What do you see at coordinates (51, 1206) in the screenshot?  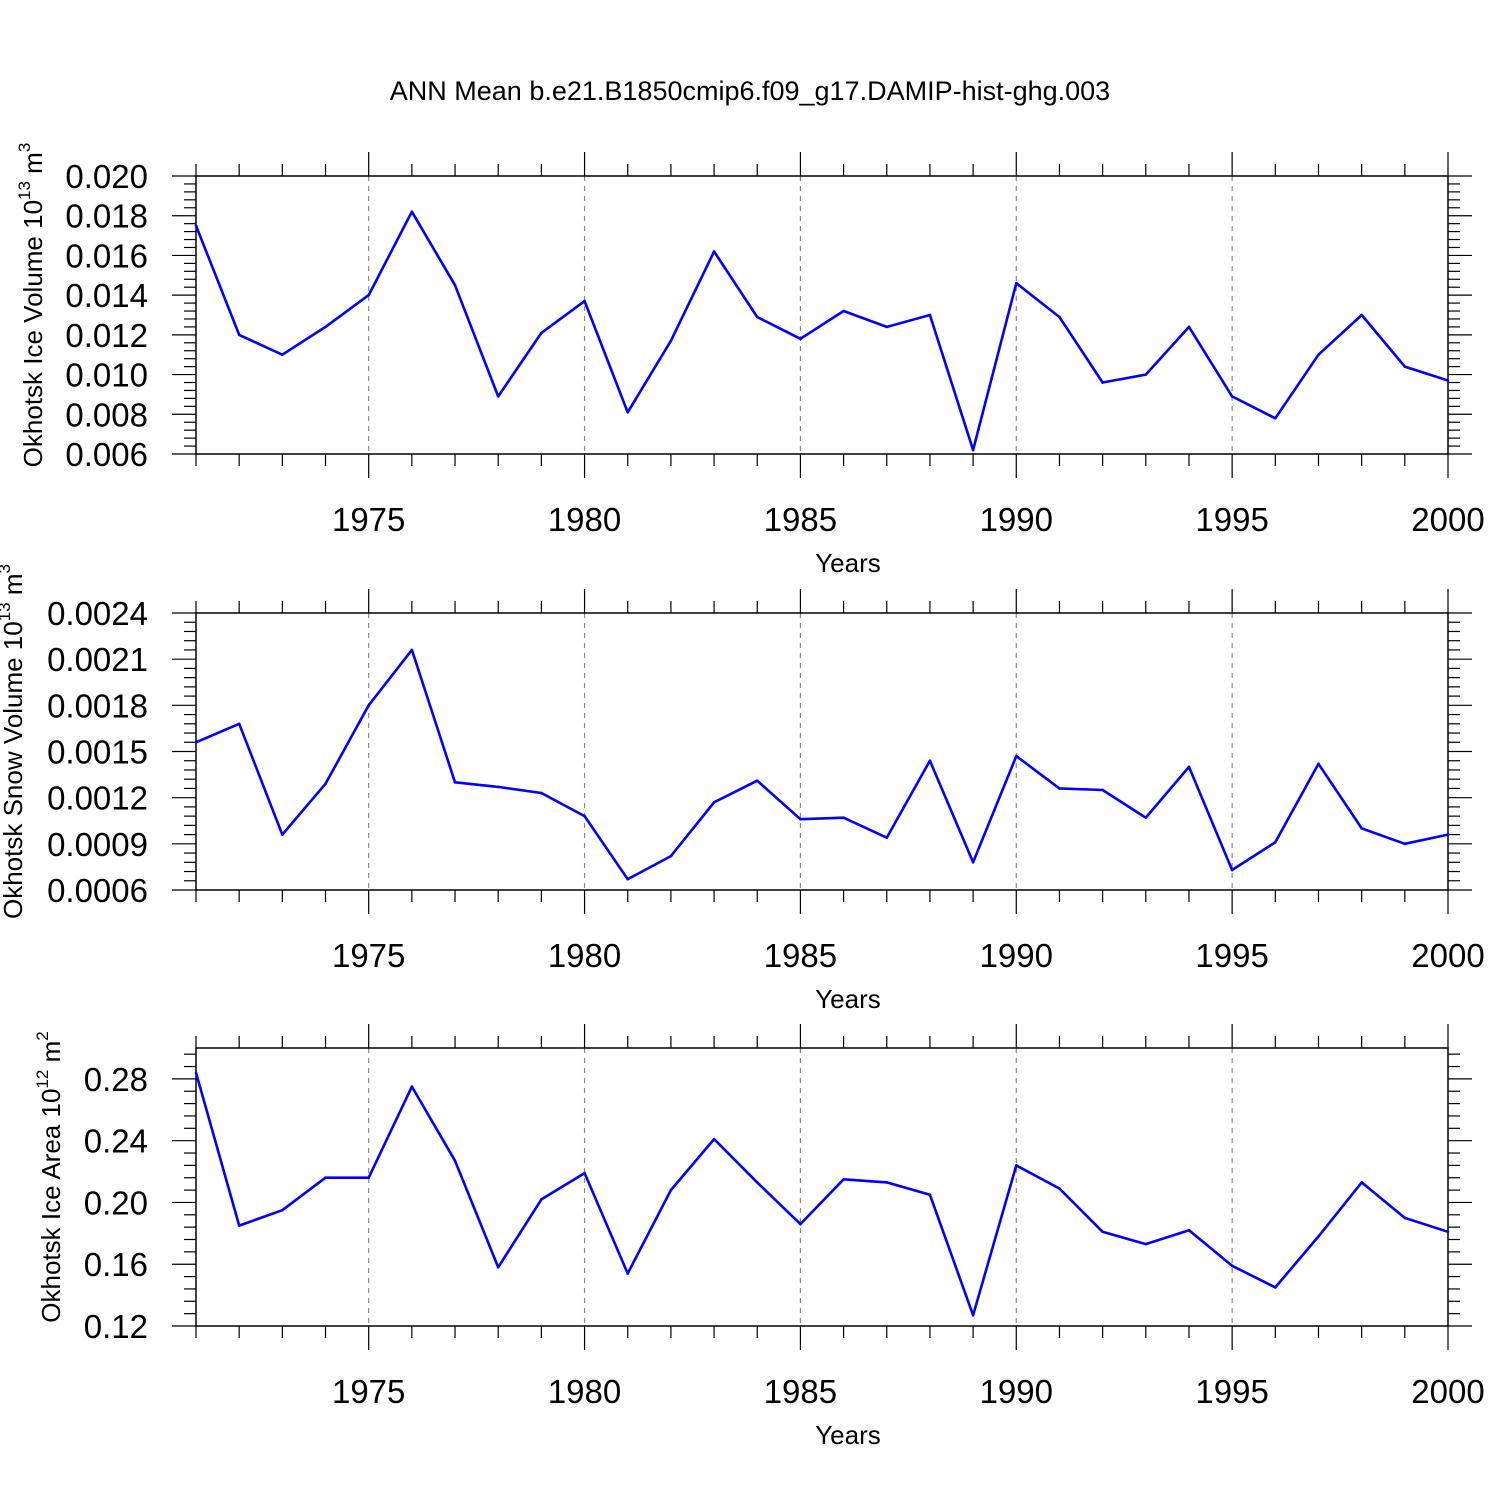 I see `y-axis-label-part: Okhotsk Ice Area 10` at bounding box center [51, 1206].